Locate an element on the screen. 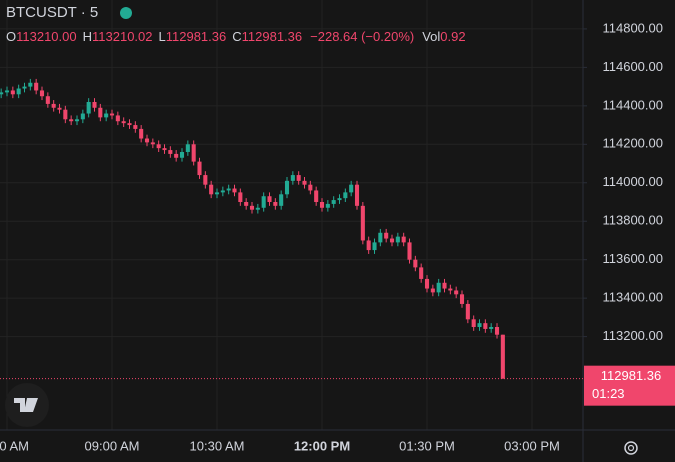  ohlc-key: O is located at coordinates (11, 36).